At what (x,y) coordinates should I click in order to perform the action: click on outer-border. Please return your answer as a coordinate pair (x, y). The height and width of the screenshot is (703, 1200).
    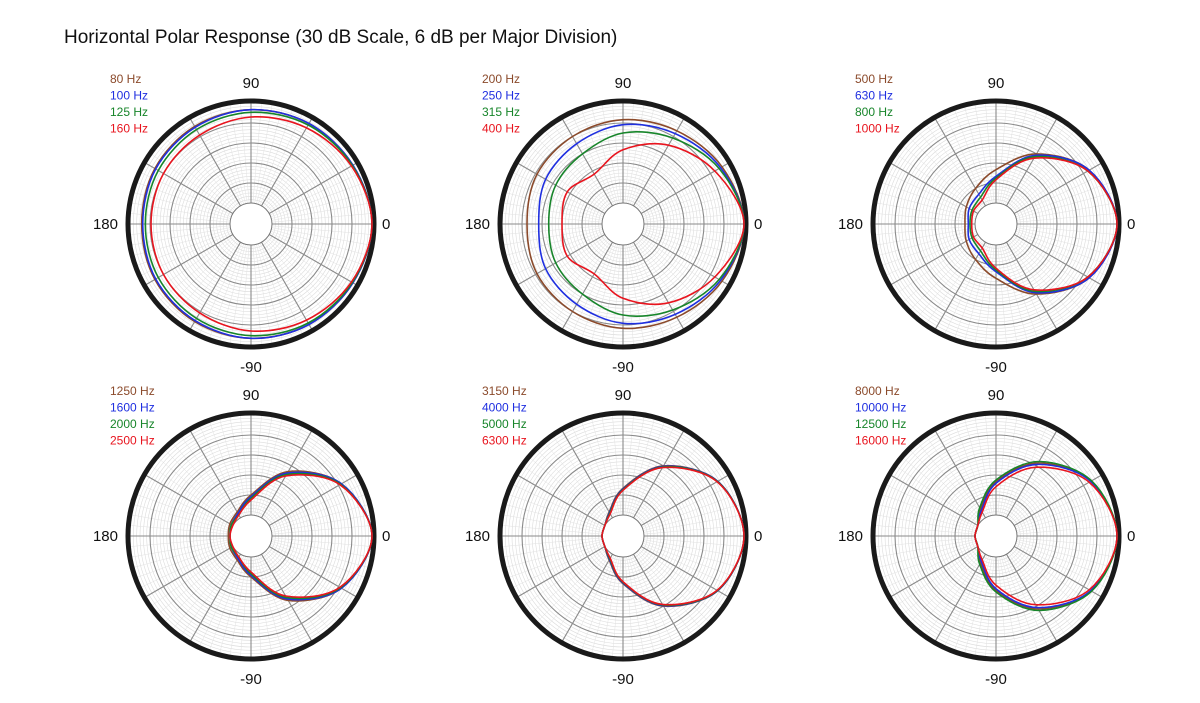
    Looking at the image, I should click on (623, 224).